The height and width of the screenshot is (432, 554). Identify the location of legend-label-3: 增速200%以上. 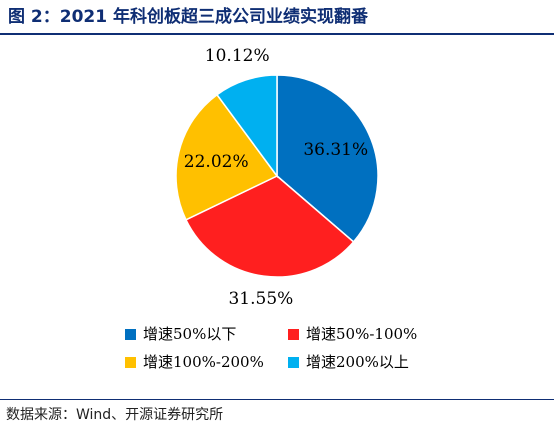
(357, 362).